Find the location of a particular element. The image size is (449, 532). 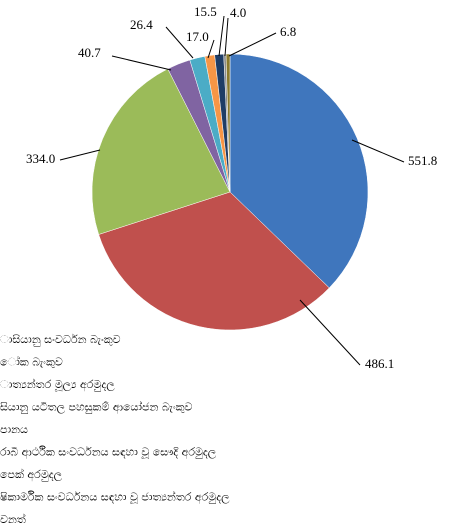

legend-label: සියානු යටිතල පහසුකම් ආයෝජන බැංකුව is located at coordinates (96, 407).